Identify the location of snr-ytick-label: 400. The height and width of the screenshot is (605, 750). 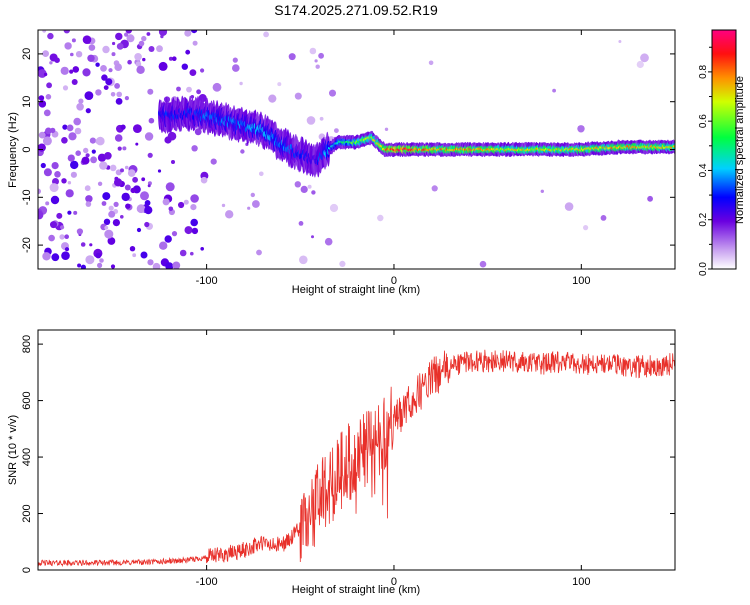
(27, 457).